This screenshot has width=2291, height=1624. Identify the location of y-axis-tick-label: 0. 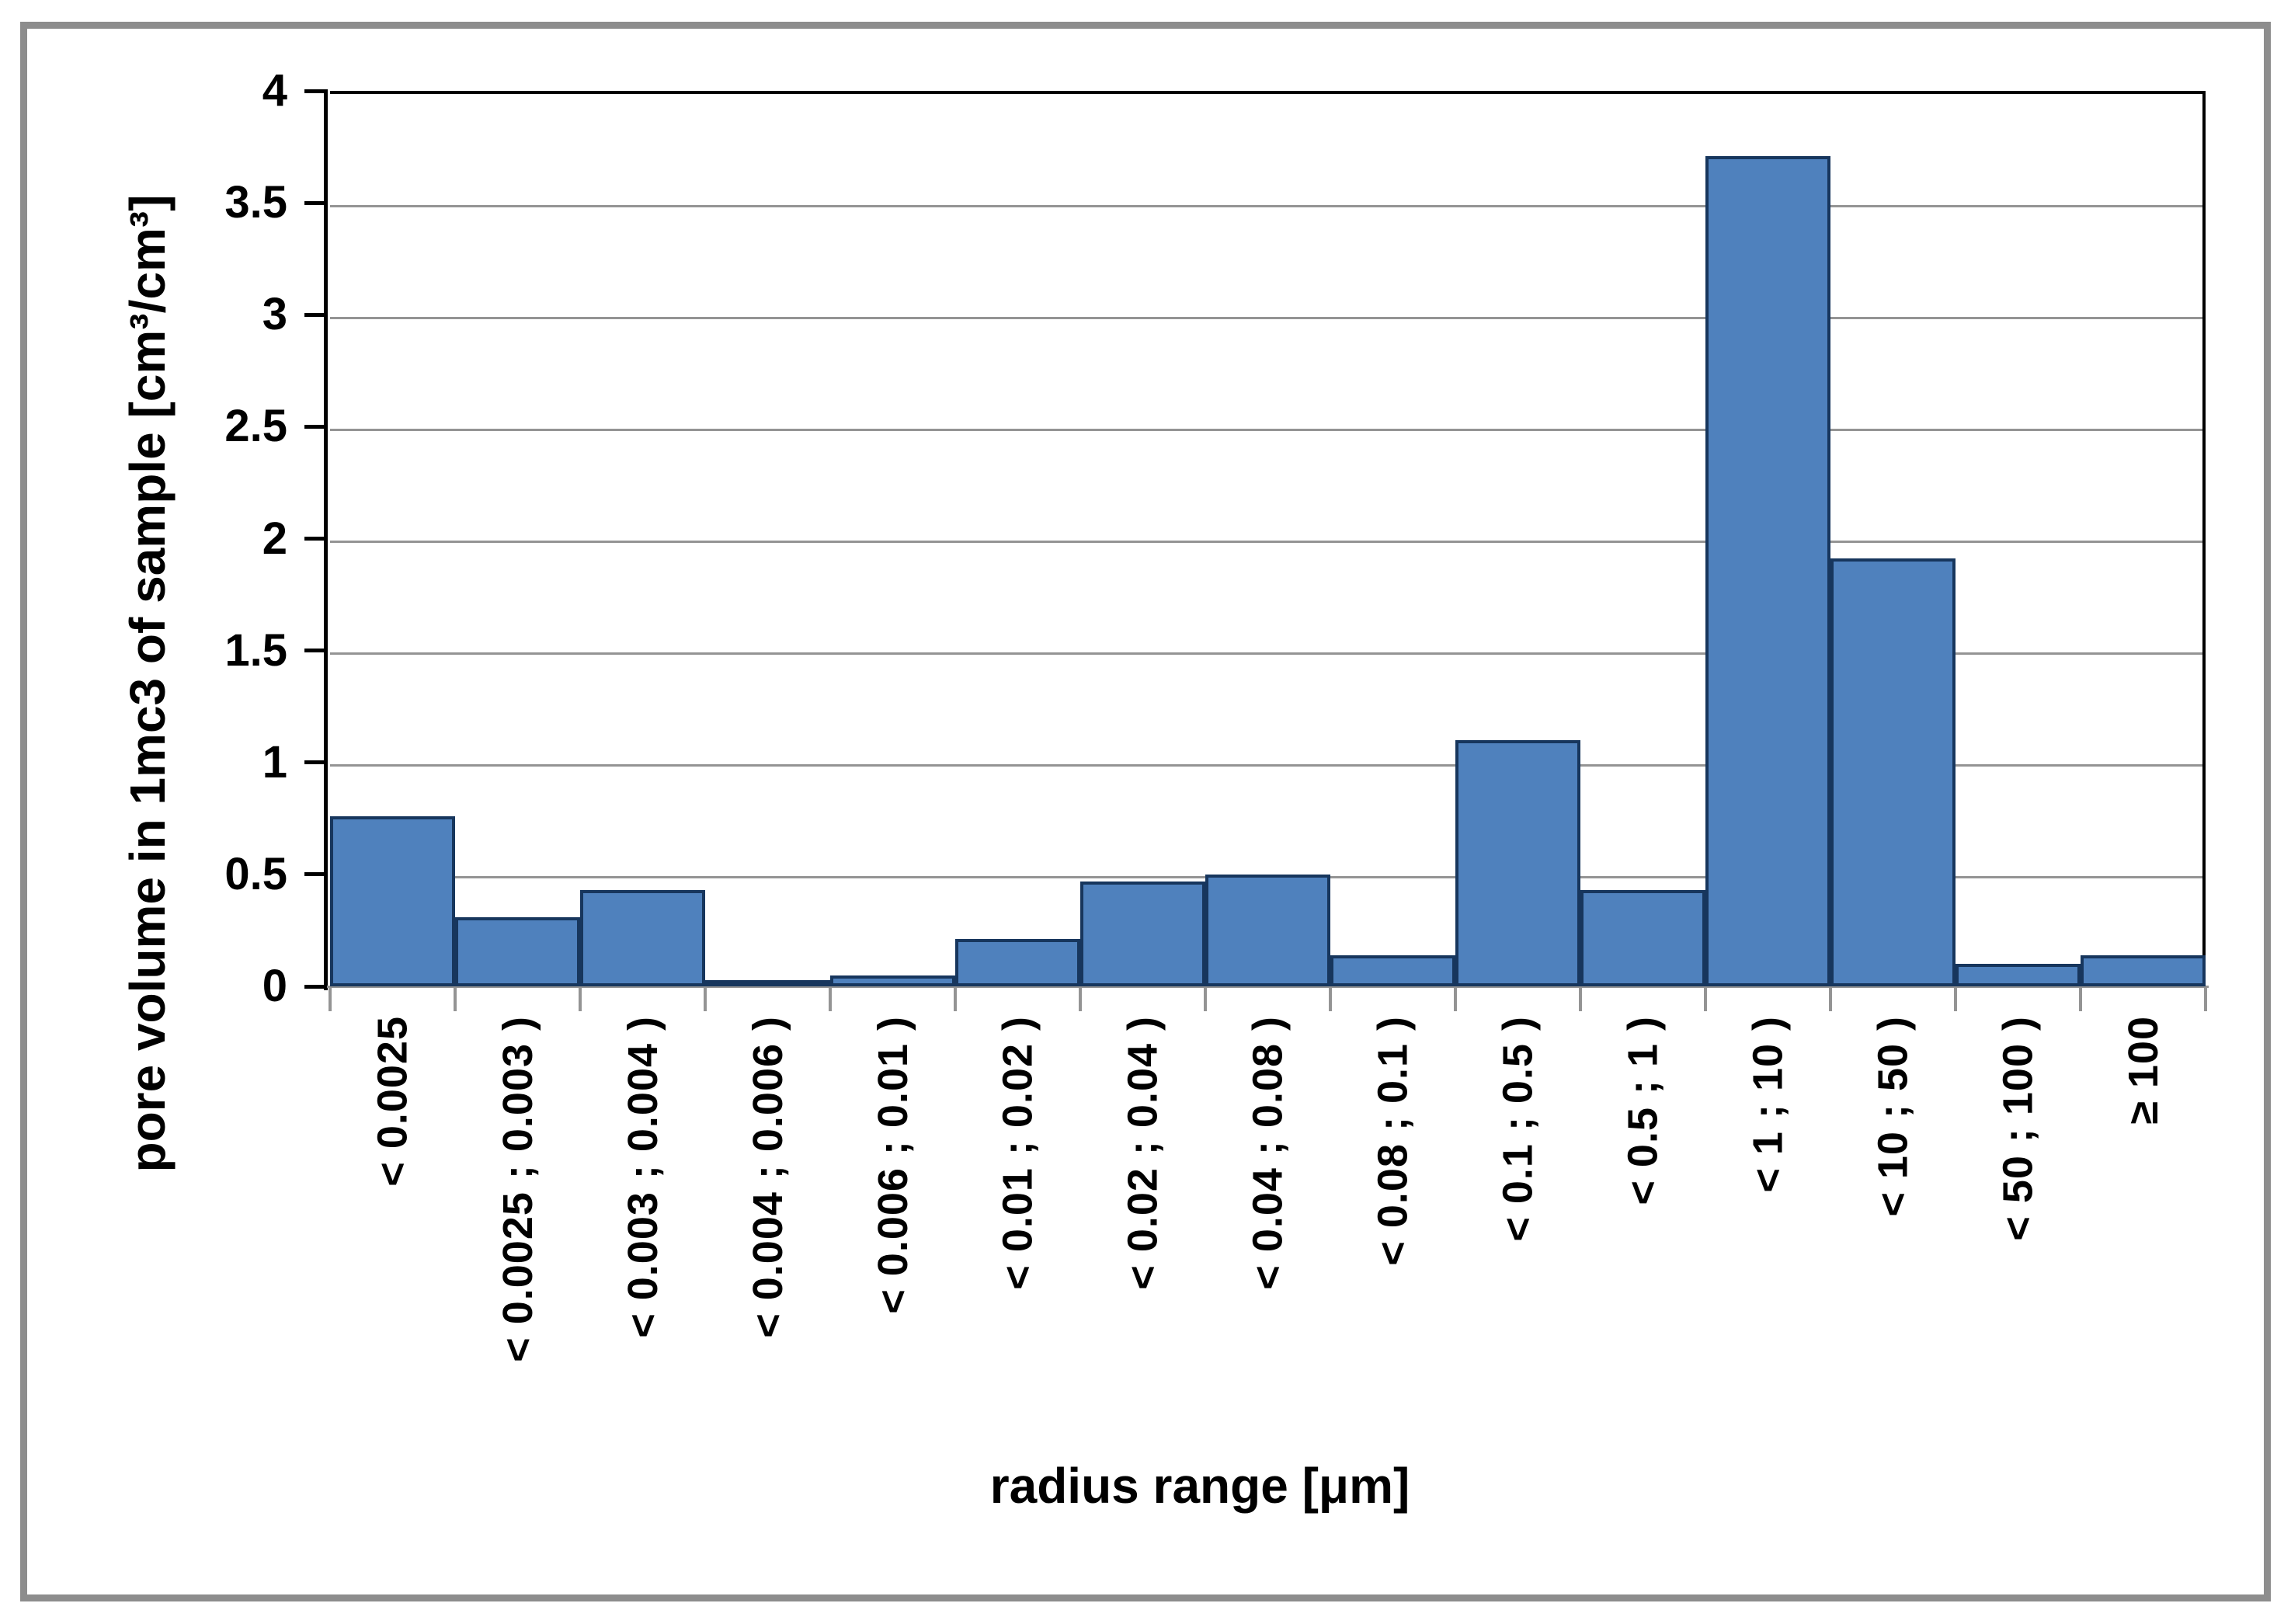
(274, 986).